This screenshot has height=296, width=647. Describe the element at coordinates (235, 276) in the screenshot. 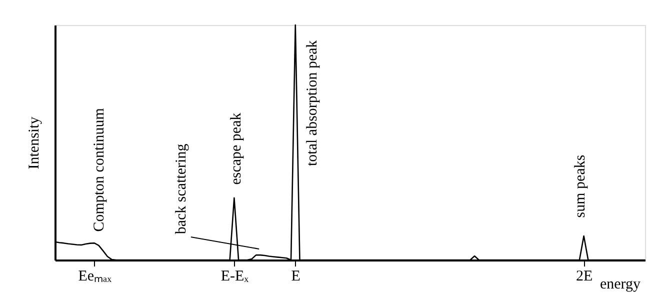

I see `x-tick-label: E-Eₓ` at that location.